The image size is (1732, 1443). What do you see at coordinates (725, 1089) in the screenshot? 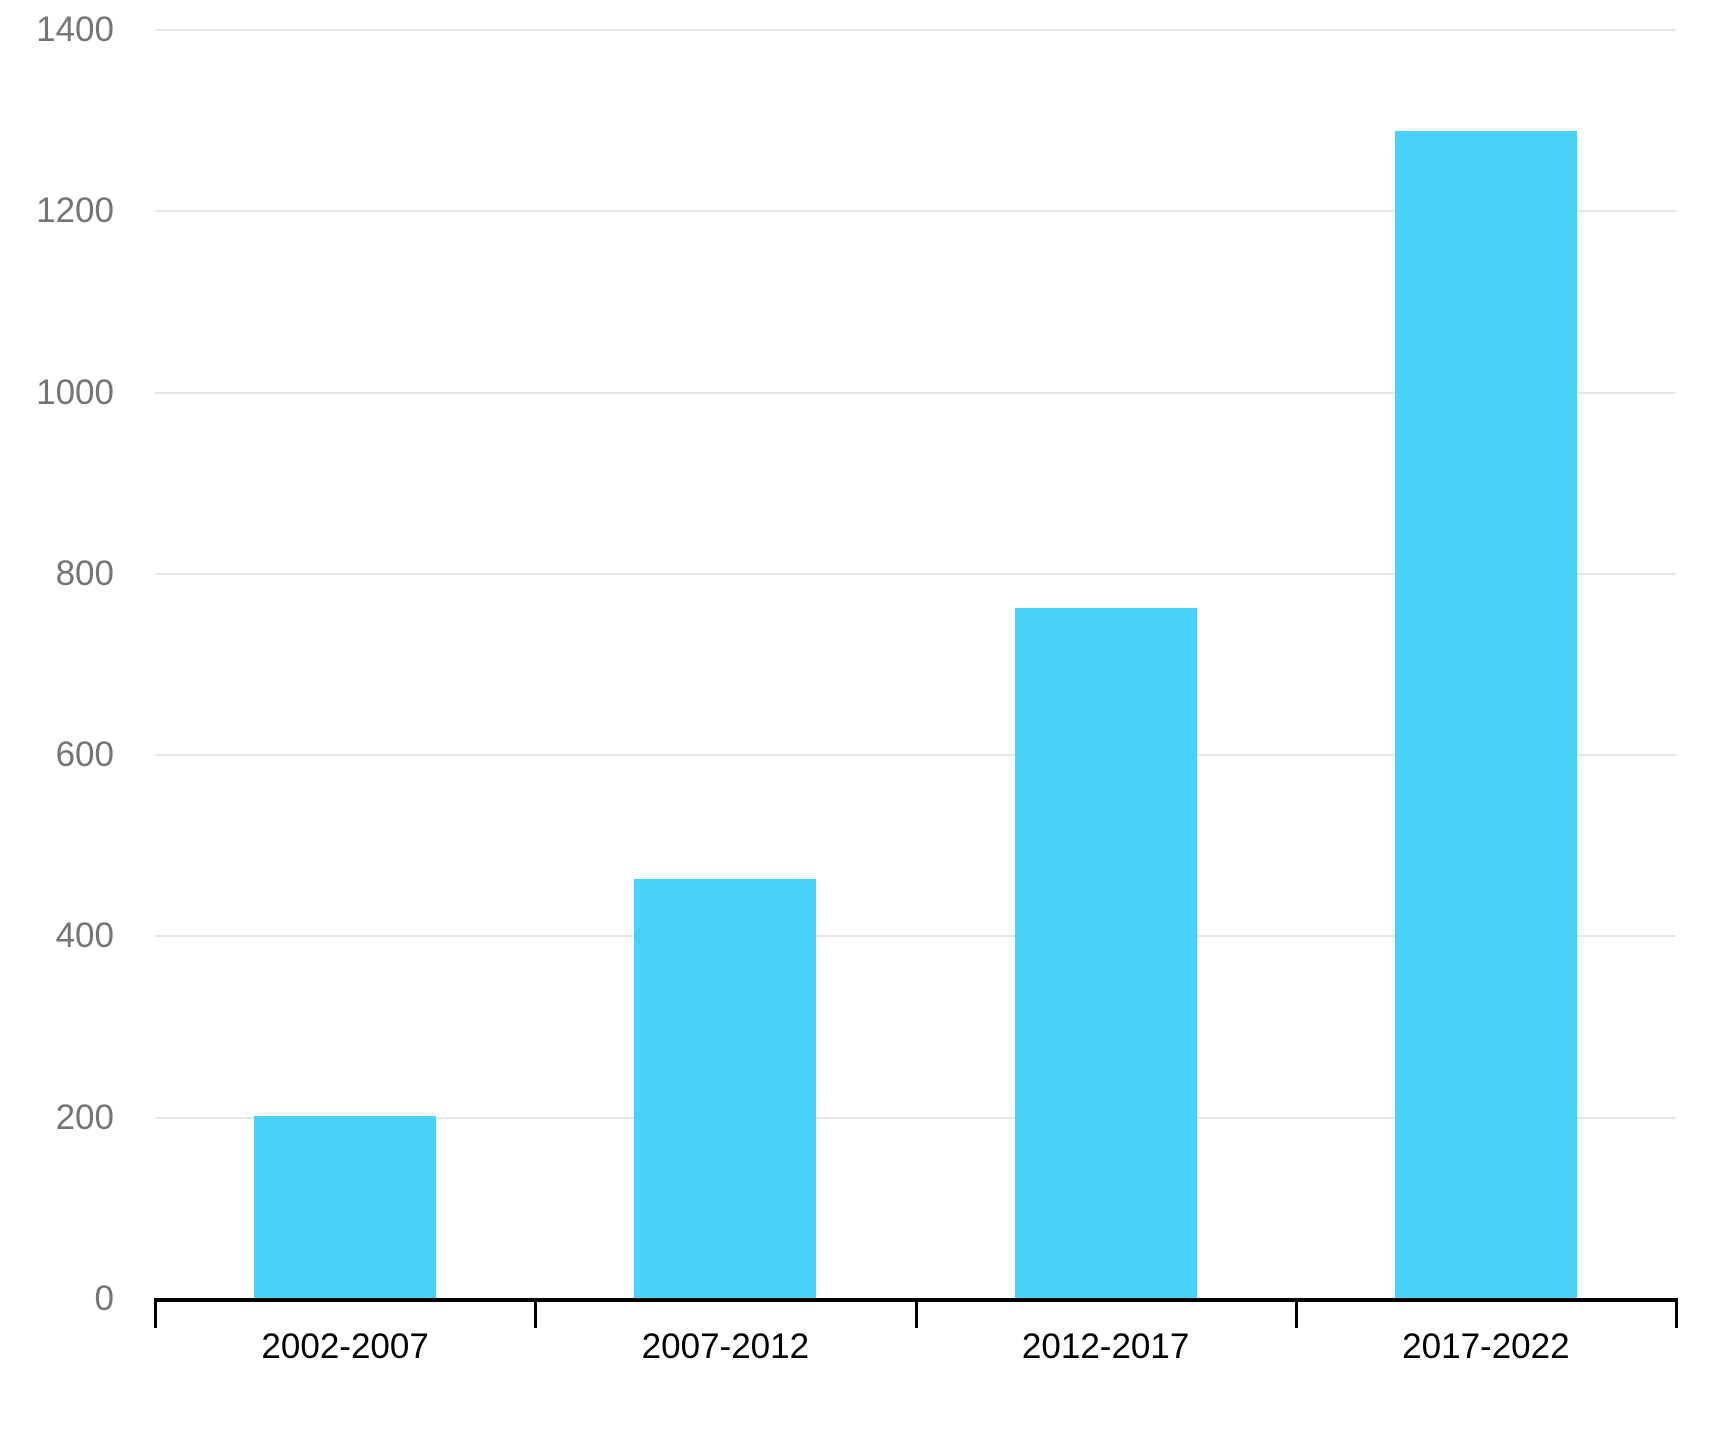
I see `bar-2007-2012` at bounding box center [725, 1089].